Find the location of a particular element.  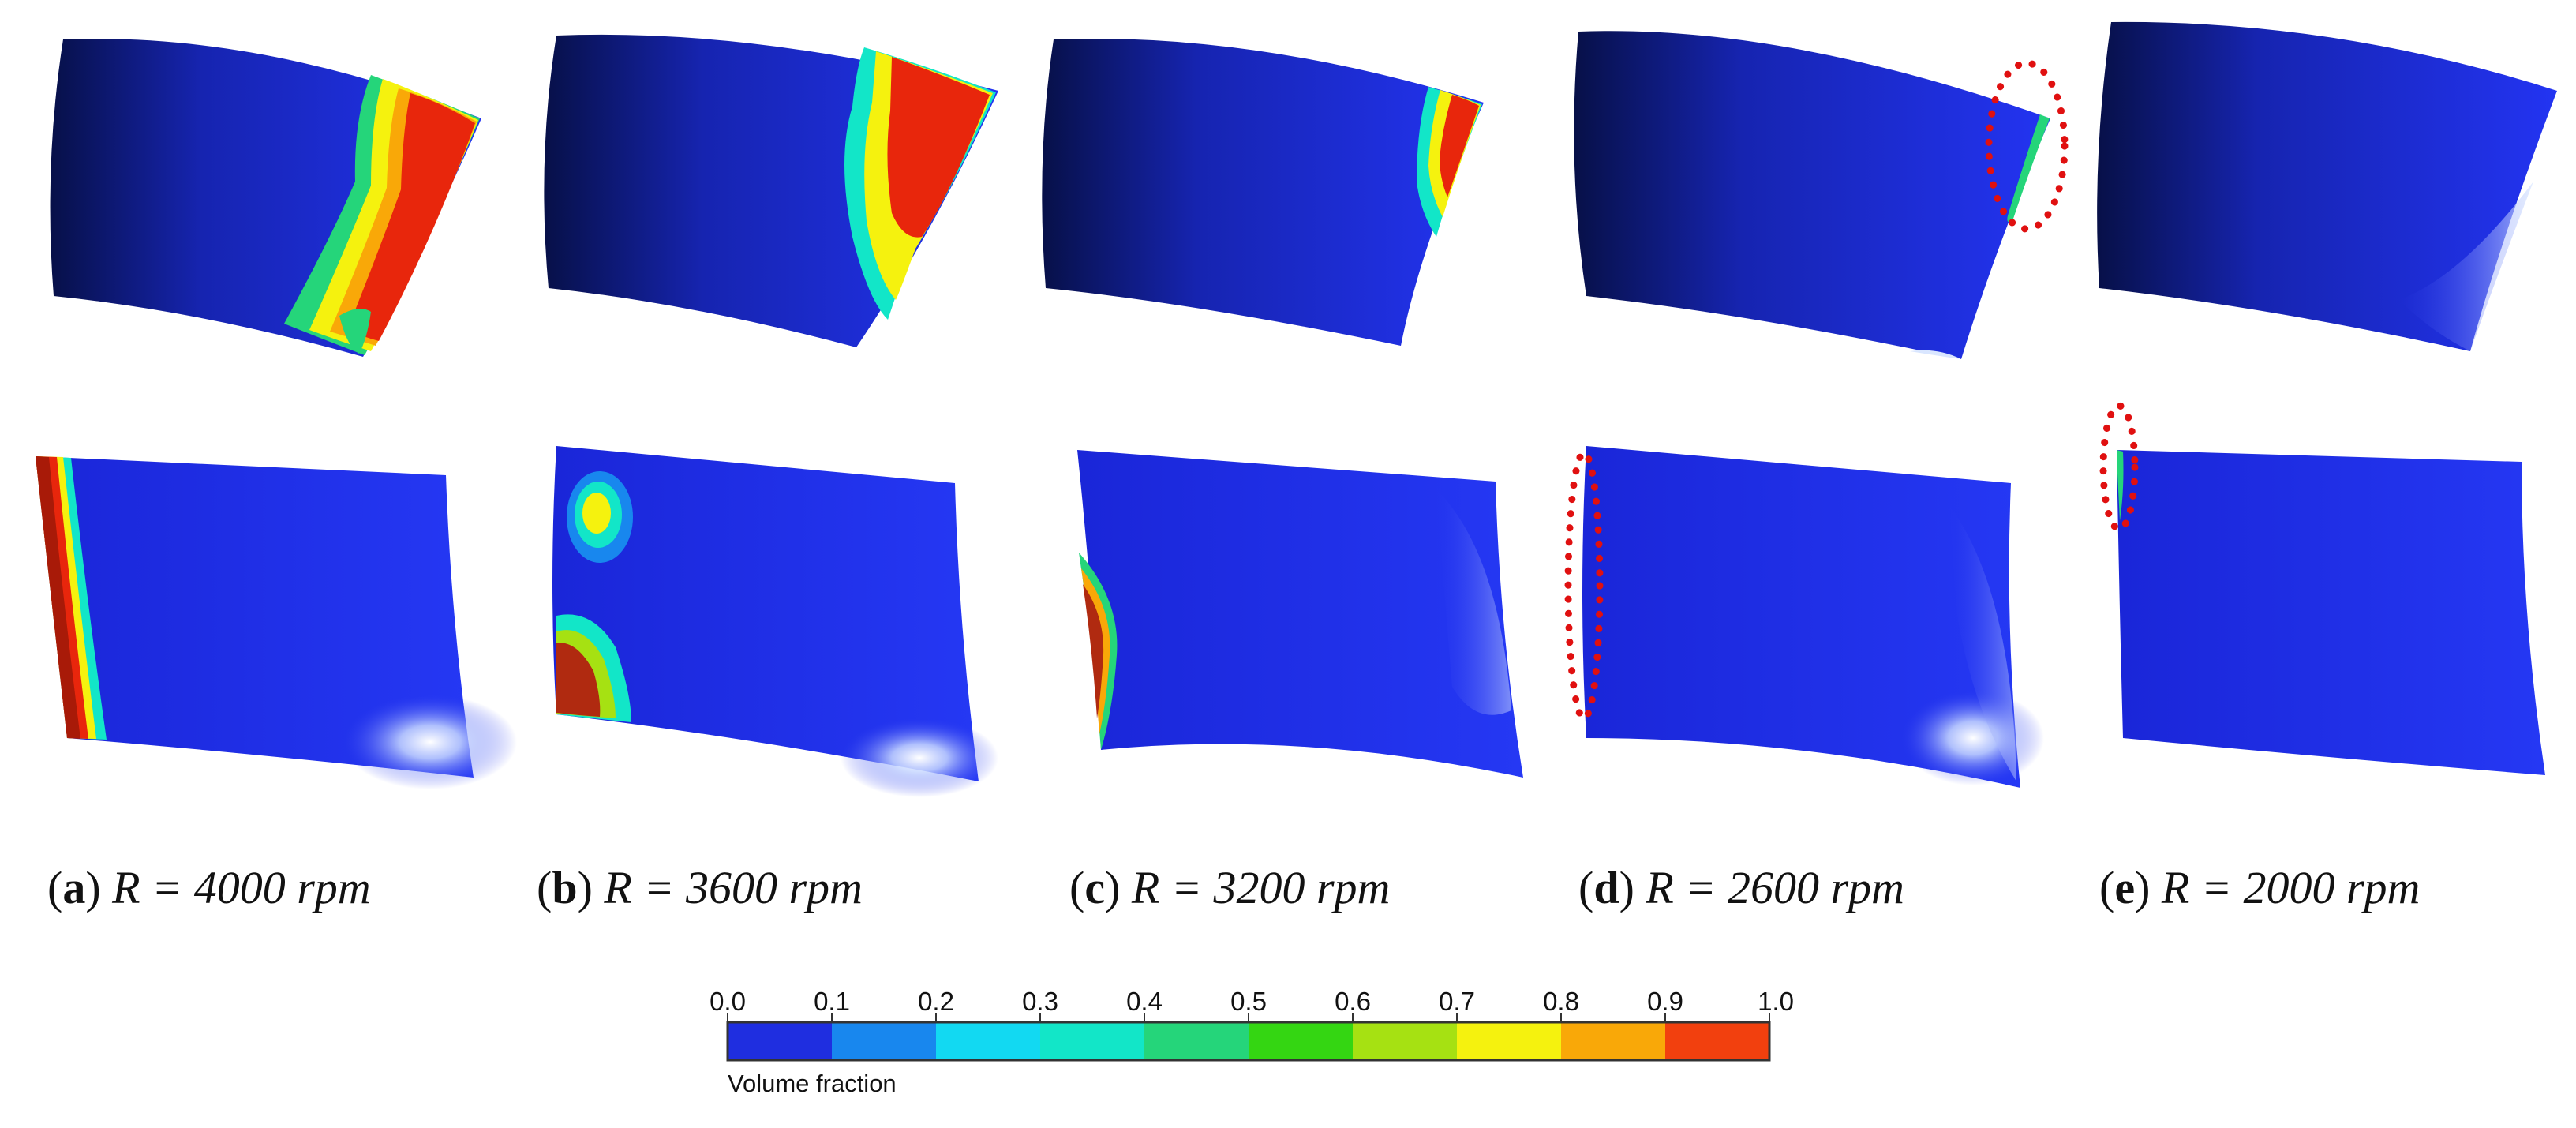

highlight-marker-d-top is located at coordinates (2027, 146).